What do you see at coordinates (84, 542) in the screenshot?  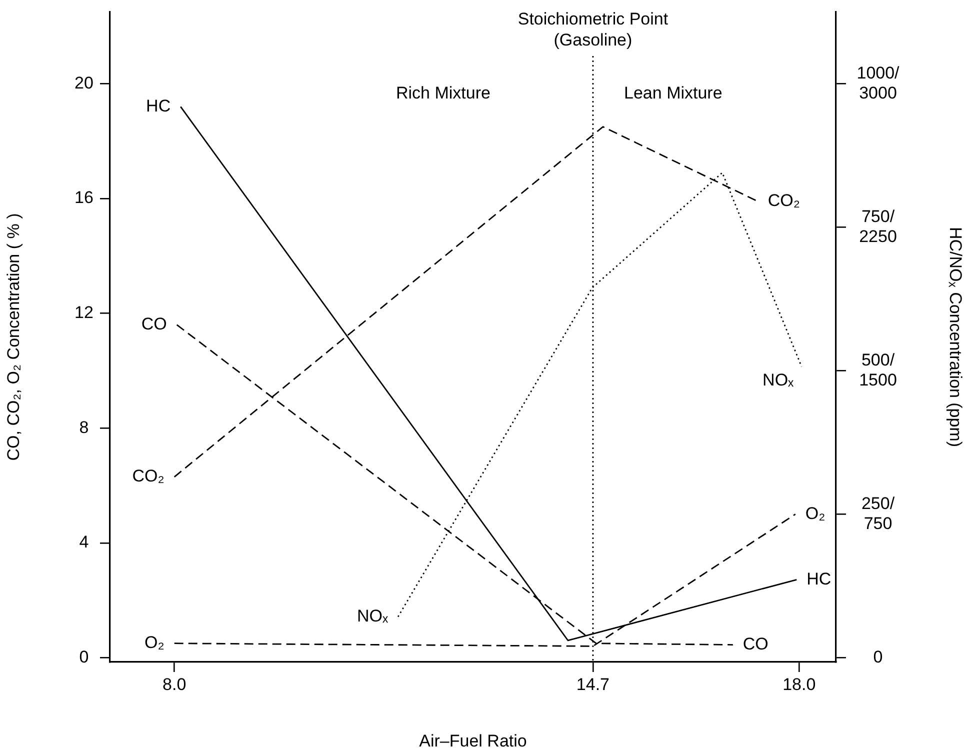 I see `y-tick-label: 4` at bounding box center [84, 542].